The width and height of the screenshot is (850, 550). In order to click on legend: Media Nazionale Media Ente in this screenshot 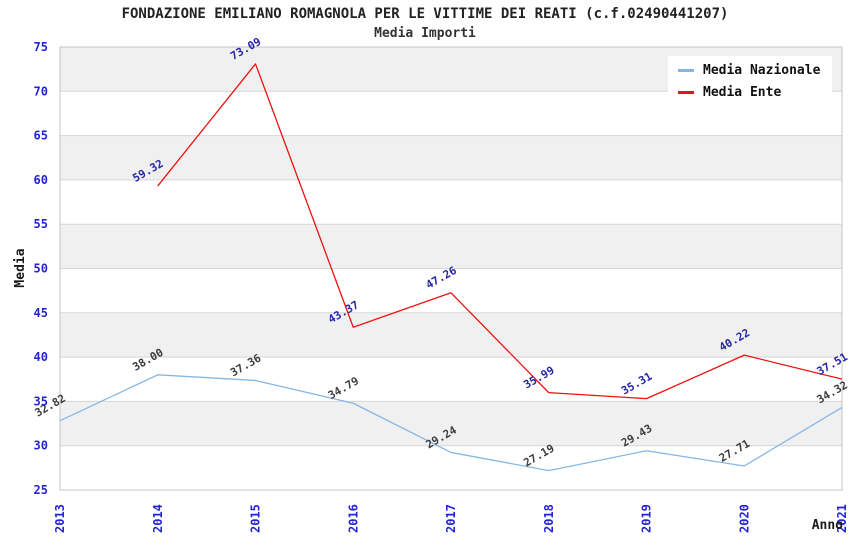, I will do `click(750, 81)`.